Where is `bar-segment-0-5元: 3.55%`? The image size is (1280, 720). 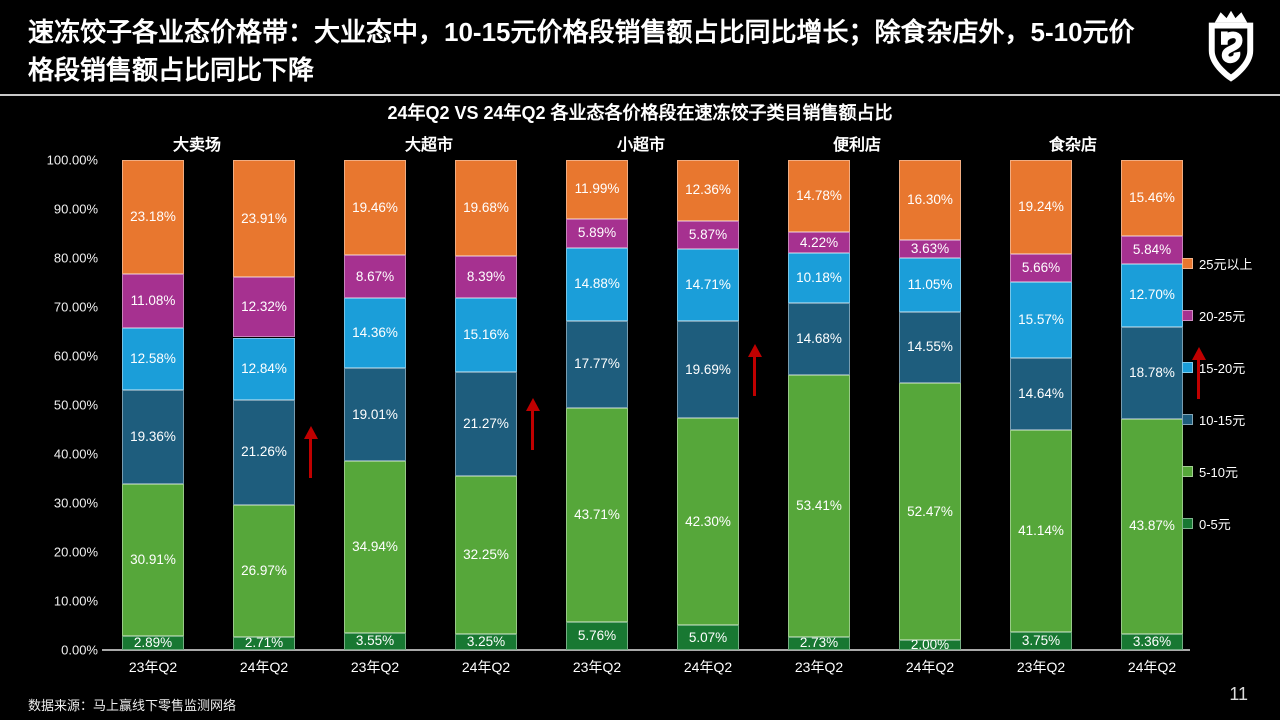
bar-segment-0-5元: 3.55% is located at coordinates (375, 641).